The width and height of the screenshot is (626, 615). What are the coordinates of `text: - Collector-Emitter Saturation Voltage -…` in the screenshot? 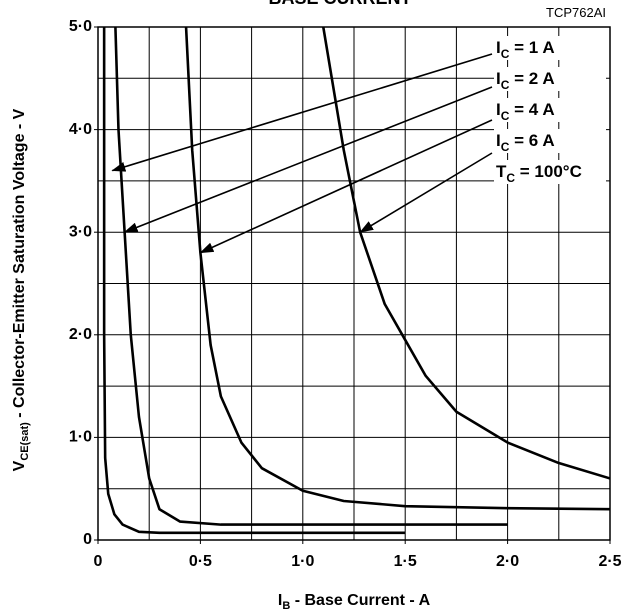 It's located at (19, 265).